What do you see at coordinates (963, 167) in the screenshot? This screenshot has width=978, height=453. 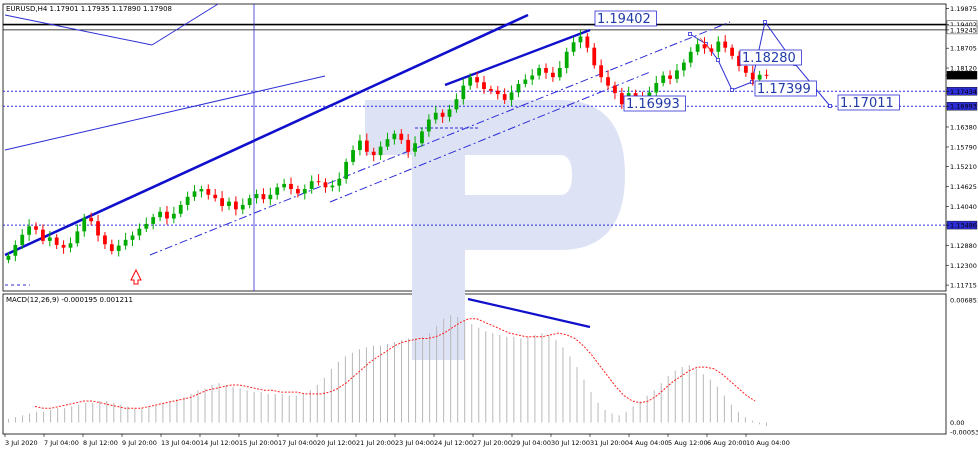 I see `price-tick-label: 1.15210` at bounding box center [963, 167].